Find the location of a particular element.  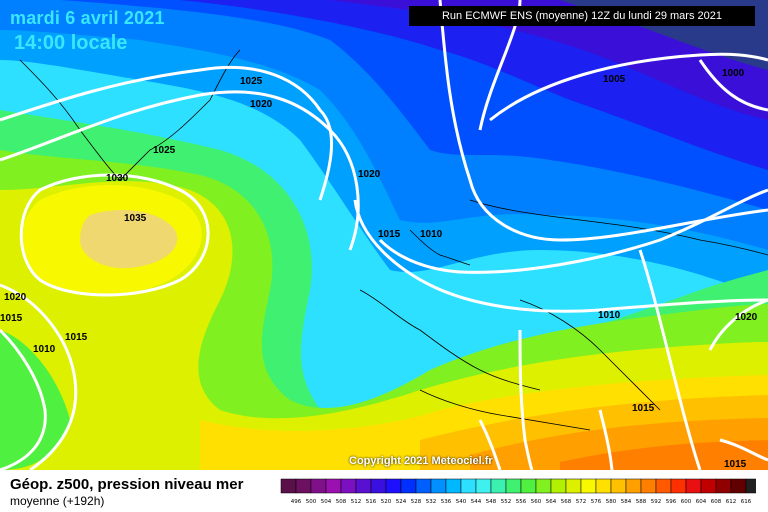

isobar-label: 1000 is located at coordinates (733, 73).